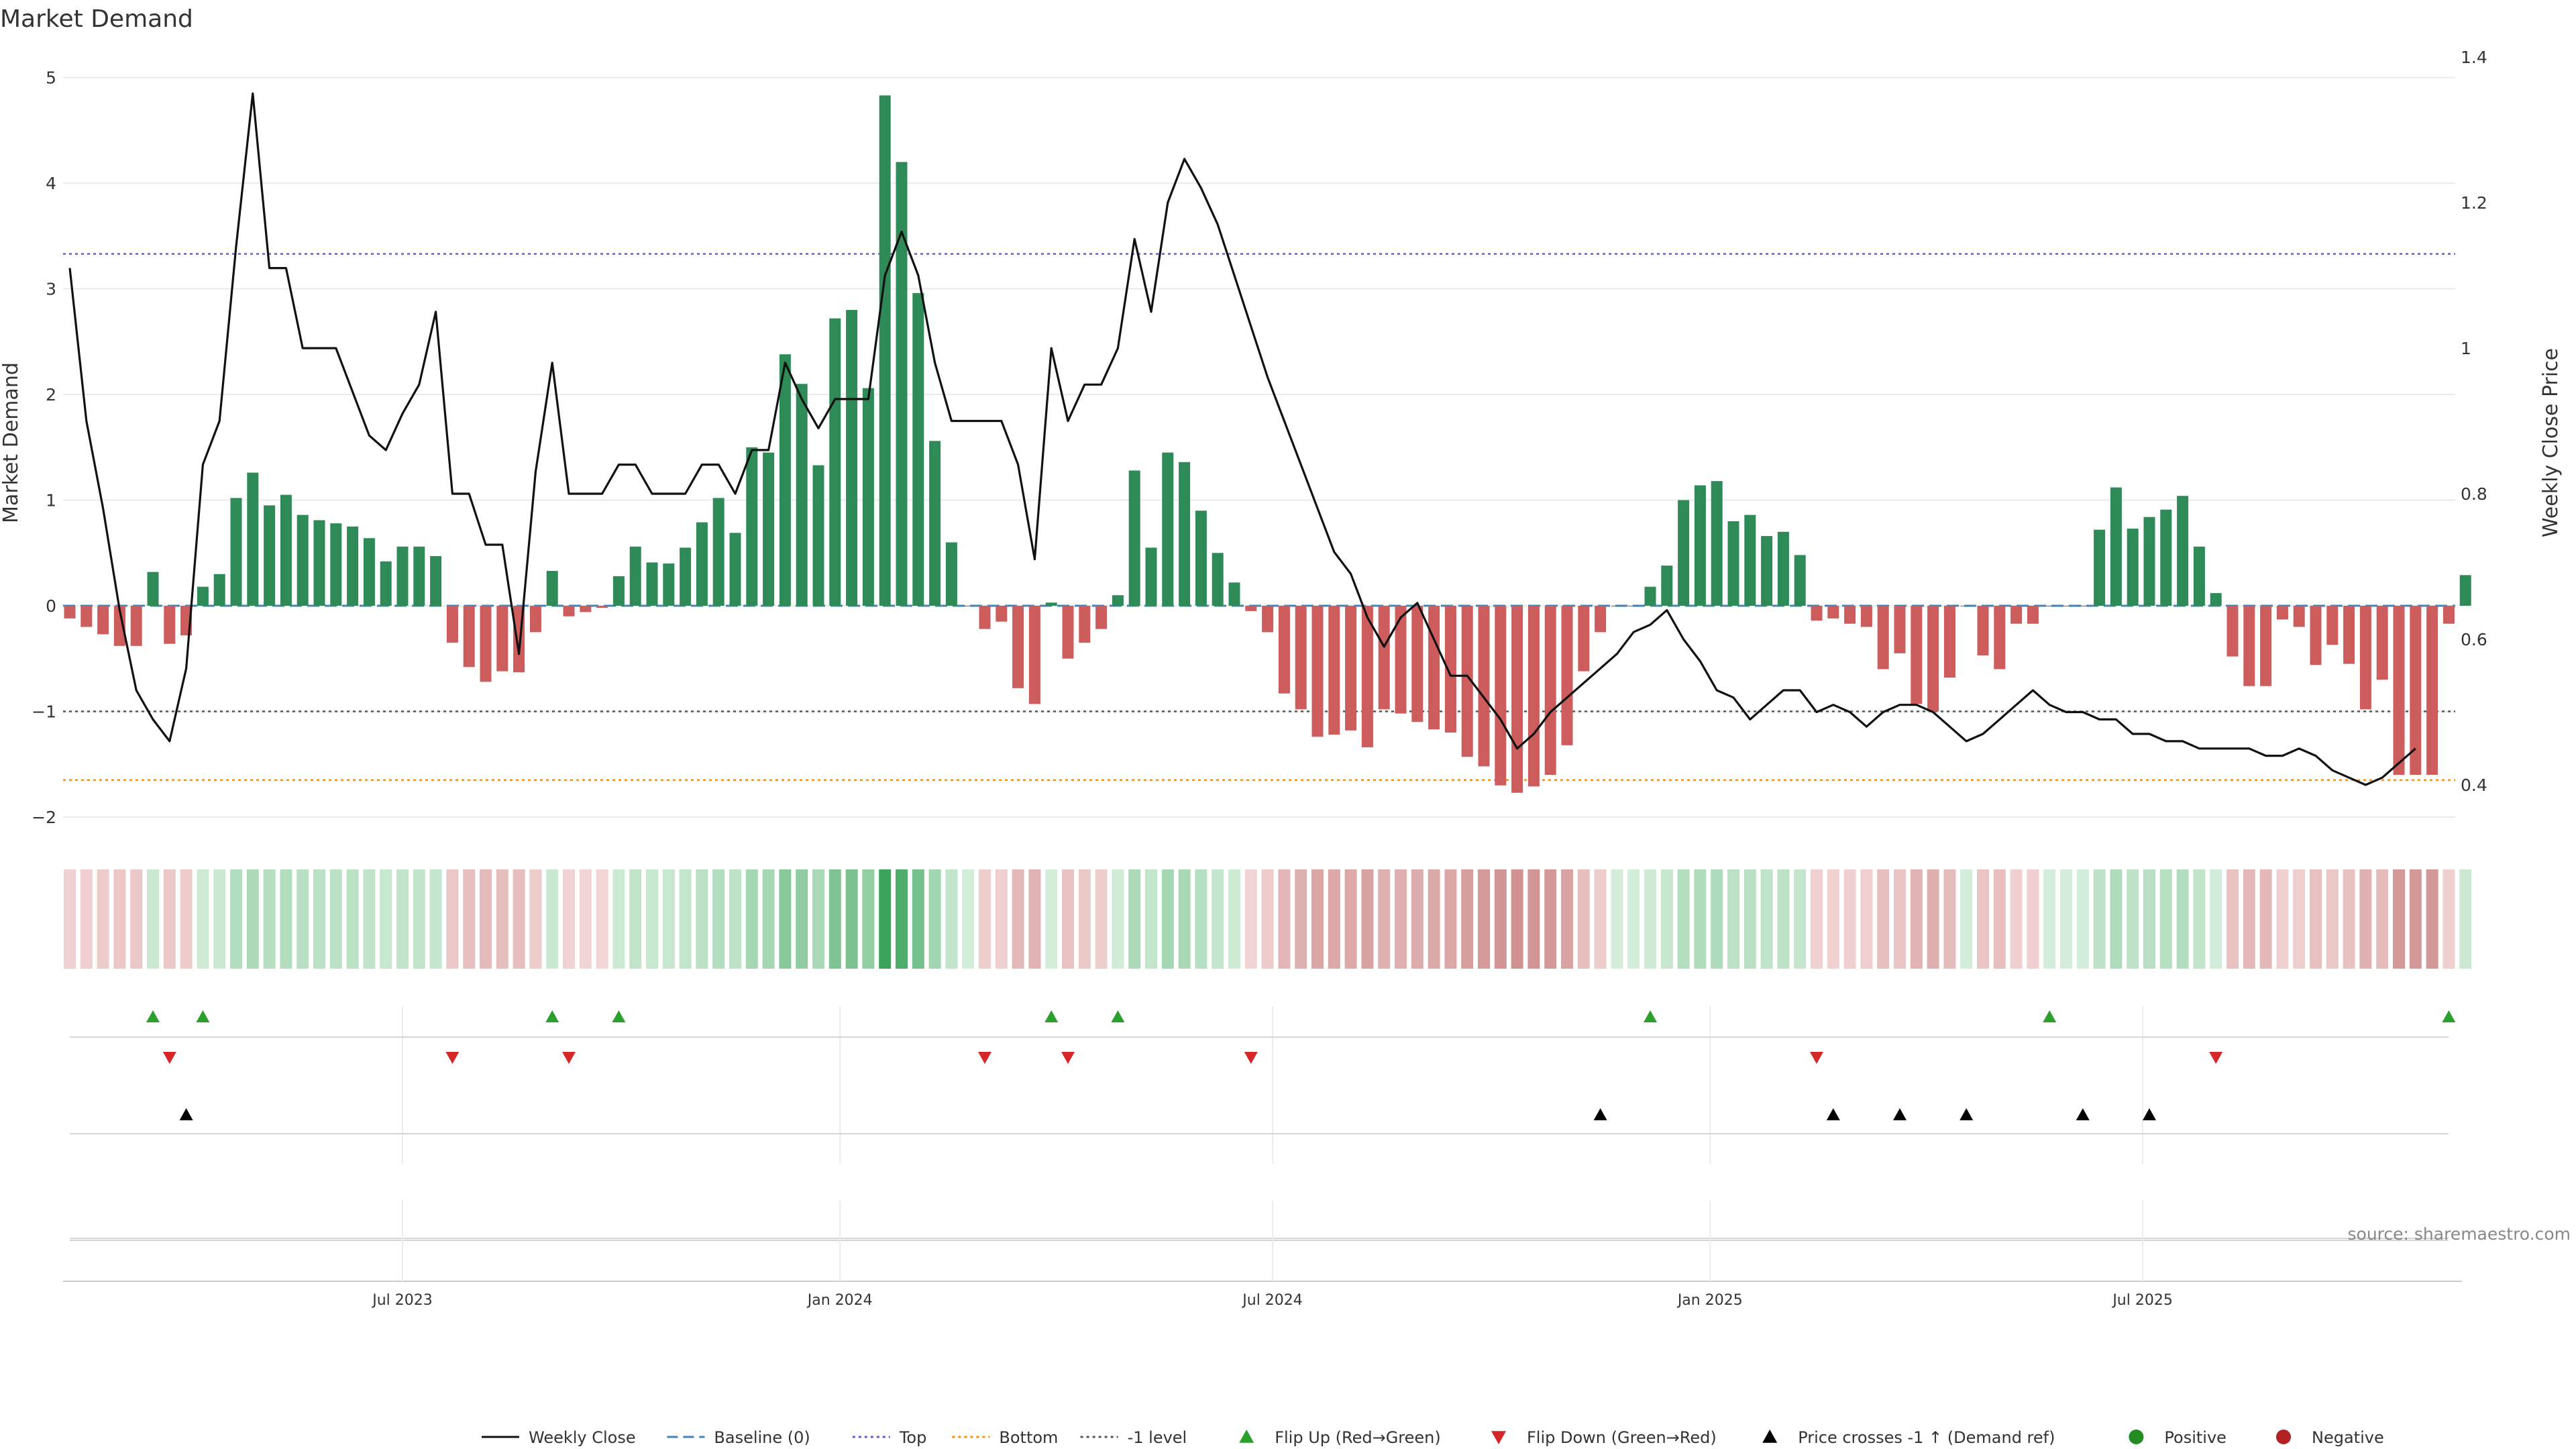 The width and height of the screenshot is (2576, 1449). What do you see at coordinates (1650, 1016) in the screenshot?
I see `flip-up-marker` at bounding box center [1650, 1016].